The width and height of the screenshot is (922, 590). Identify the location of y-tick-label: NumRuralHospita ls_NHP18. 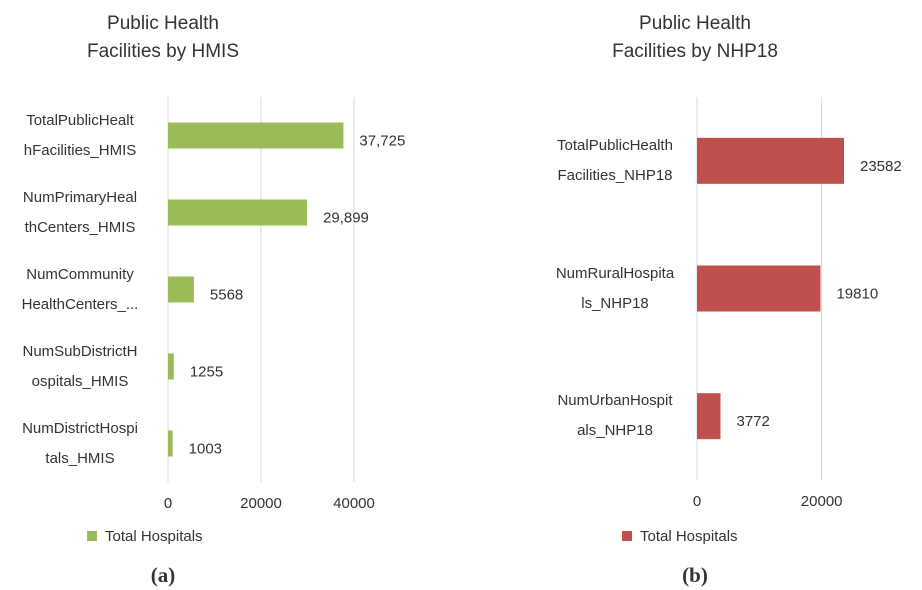
(615, 288).